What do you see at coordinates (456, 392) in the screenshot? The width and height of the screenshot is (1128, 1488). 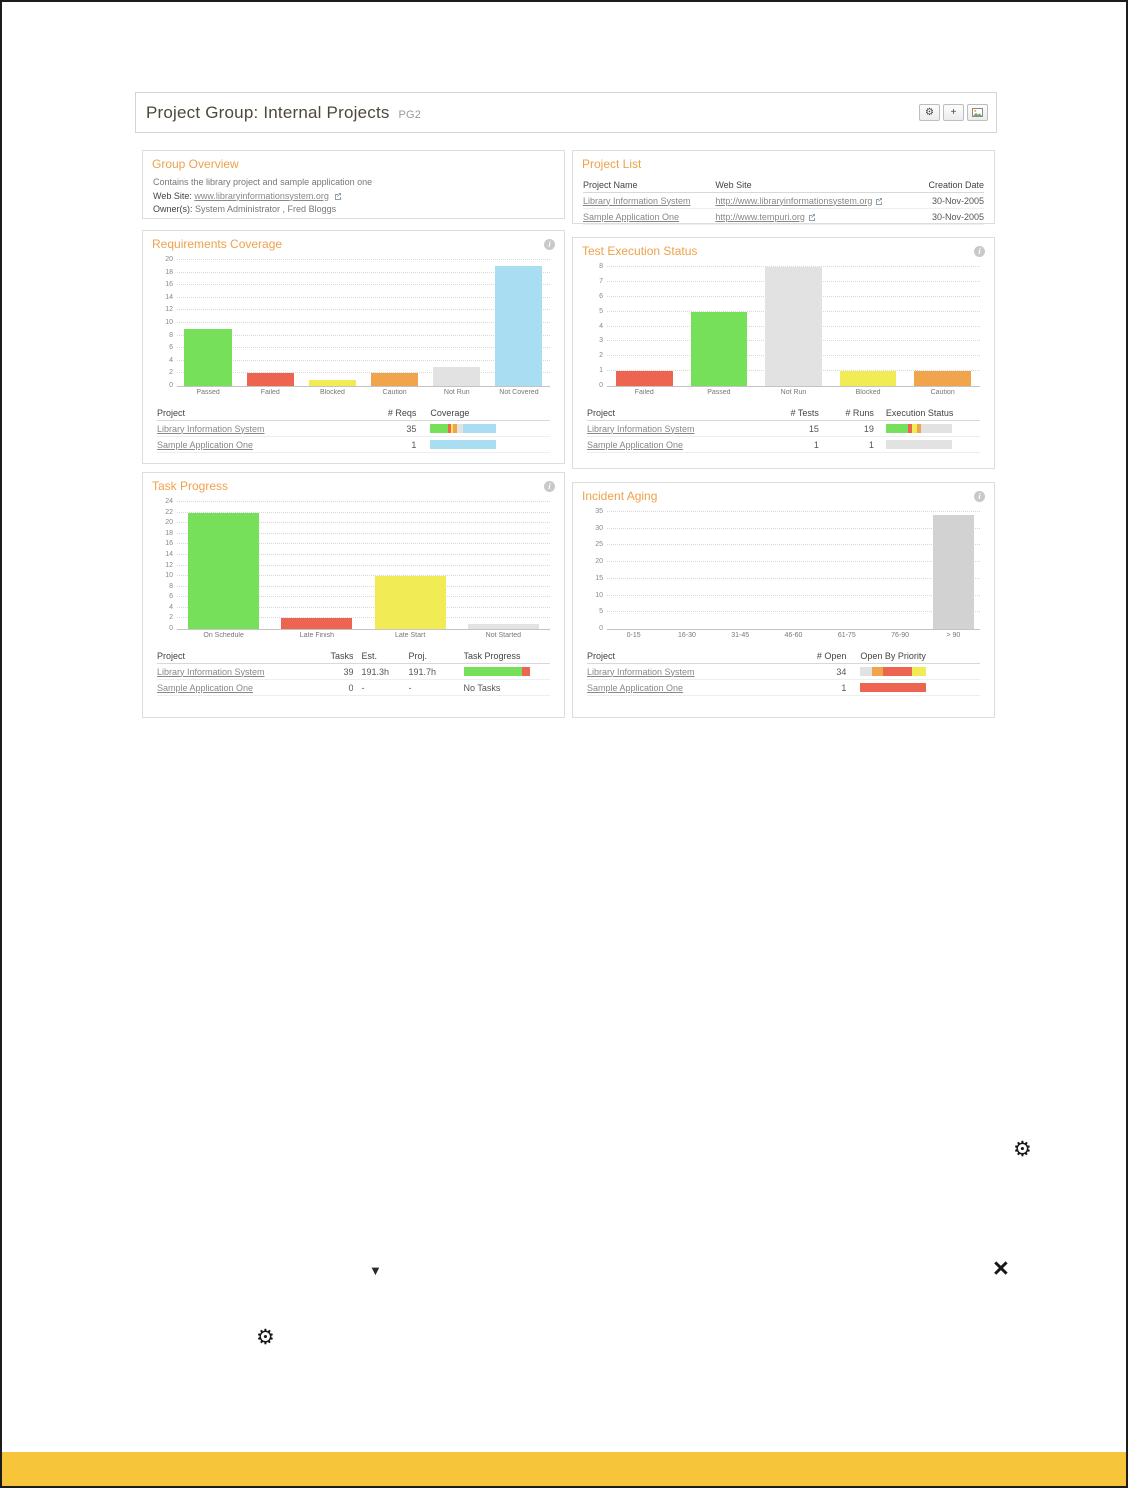 I see `x-axis-label: Not Run` at bounding box center [456, 392].